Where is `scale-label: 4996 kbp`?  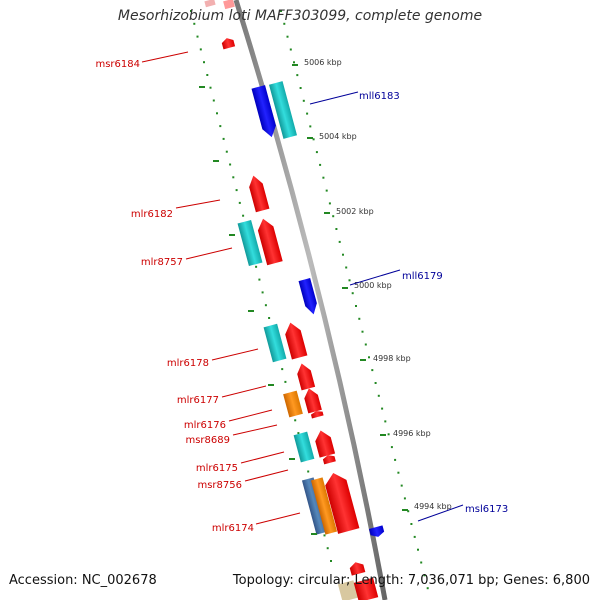
scale-label: 4996 kbp is located at coordinates (412, 433).